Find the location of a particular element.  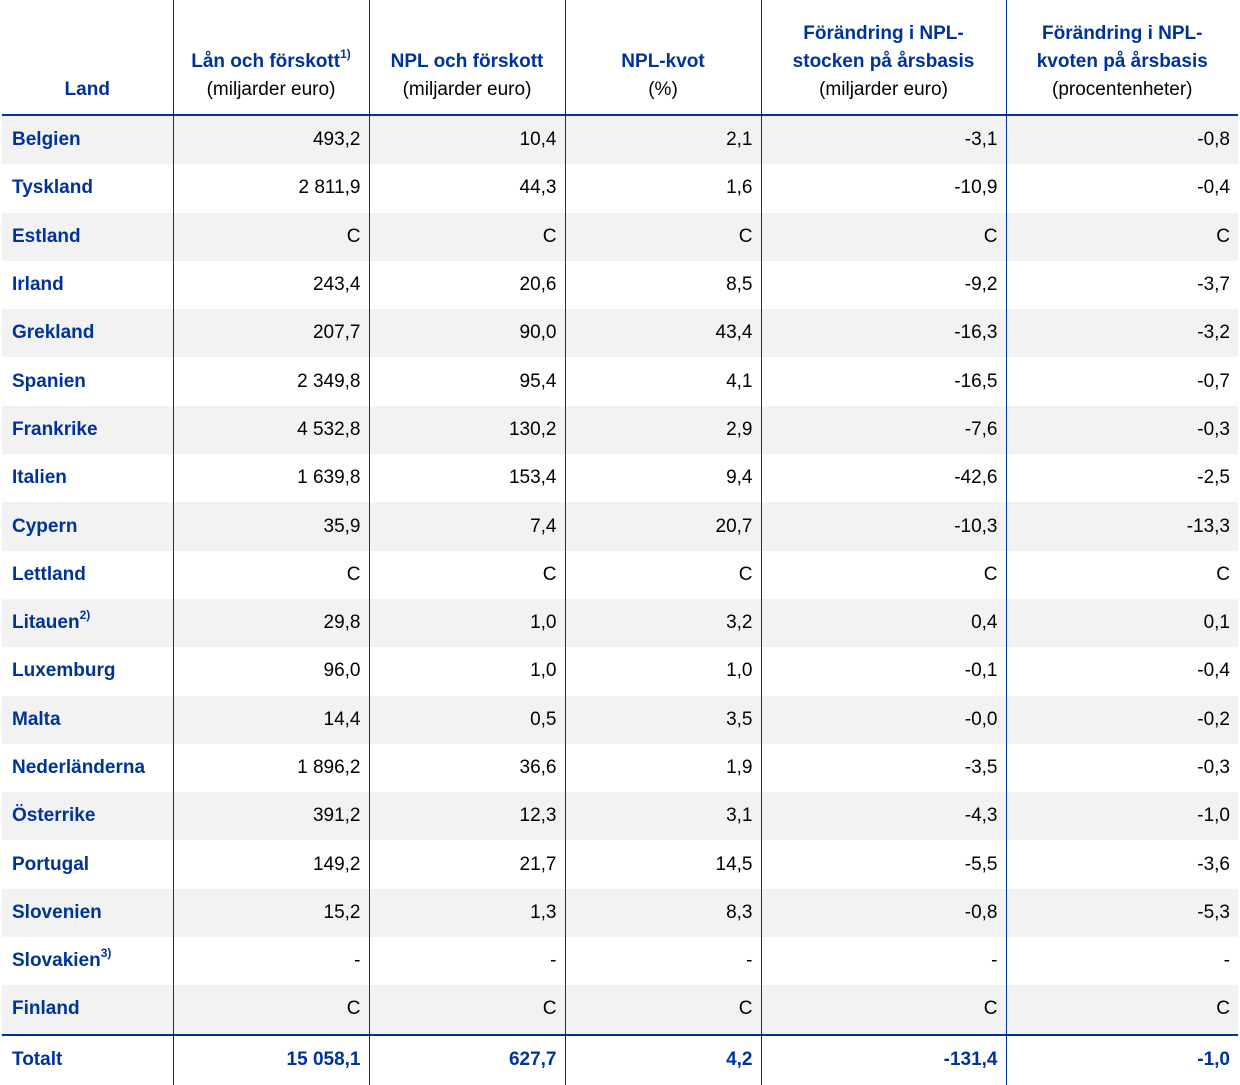

table-row: Finland C C C C C is located at coordinates (620, 1010).